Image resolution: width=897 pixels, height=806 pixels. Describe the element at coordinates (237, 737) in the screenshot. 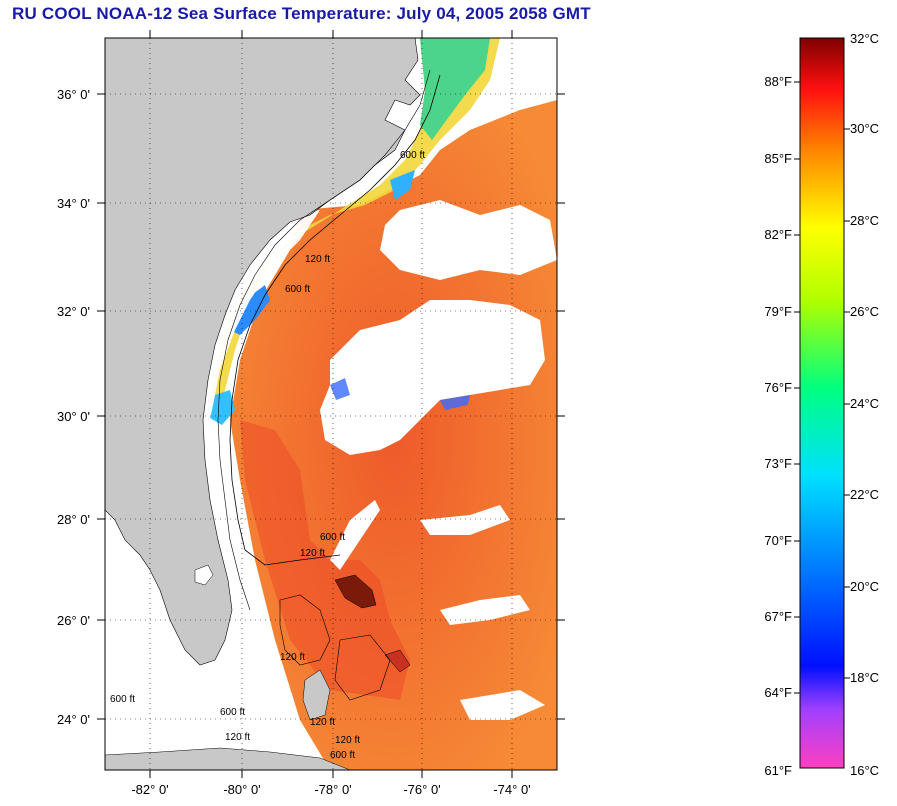

I see `contour-label-8: 120 ft` at that location.